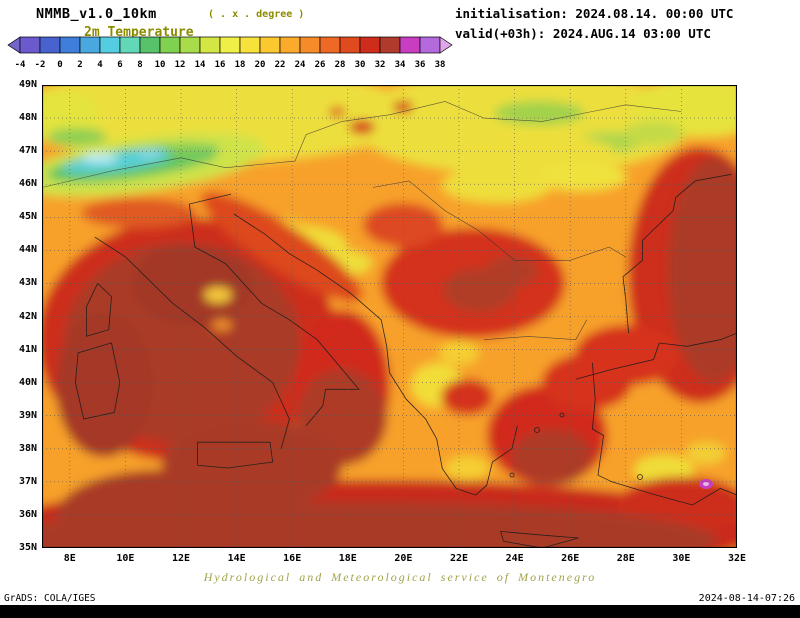  I want to click on svg-text: 12, so click(180, 65).